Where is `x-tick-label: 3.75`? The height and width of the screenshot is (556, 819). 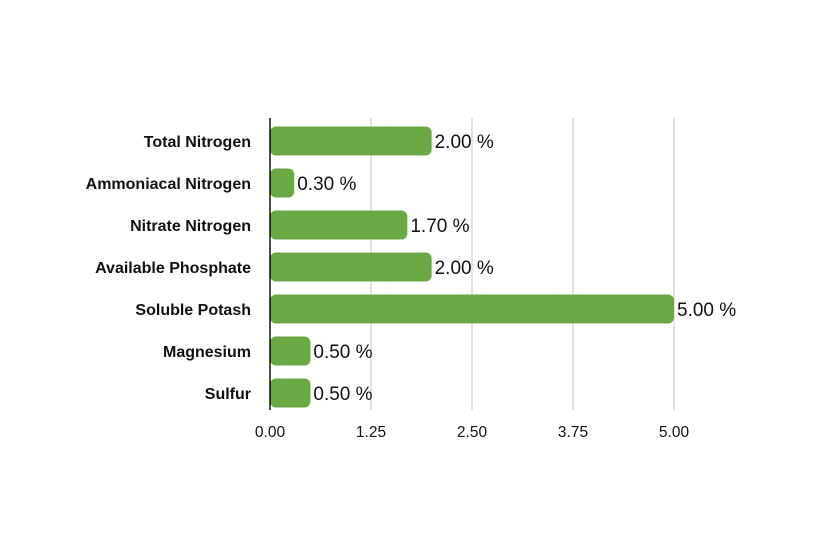 x-tick-label: 3.75 is located at coordinates (573, 432).